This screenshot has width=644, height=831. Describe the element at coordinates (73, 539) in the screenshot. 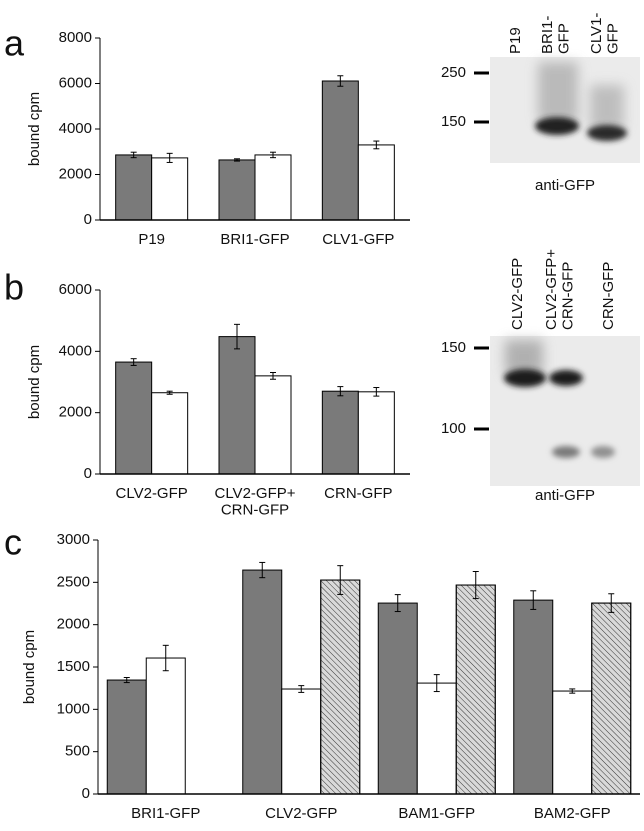

I see `y-tick-label: 3000` at that location.